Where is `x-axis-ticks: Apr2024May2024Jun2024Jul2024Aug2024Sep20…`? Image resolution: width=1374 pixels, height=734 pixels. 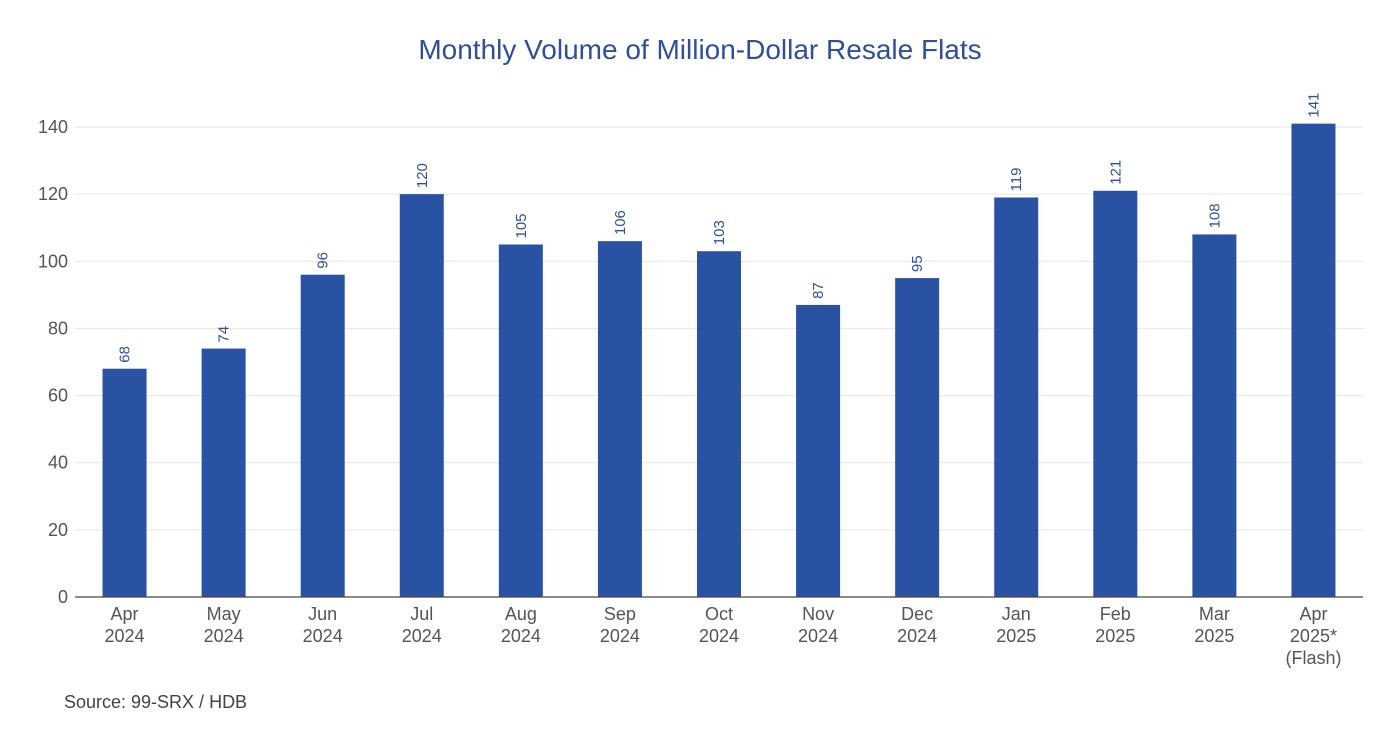
x-axis-ticks: Apr2024May2024Jun2024Jul2024Aug2024Sep20… is located at coordinates (723, 636).